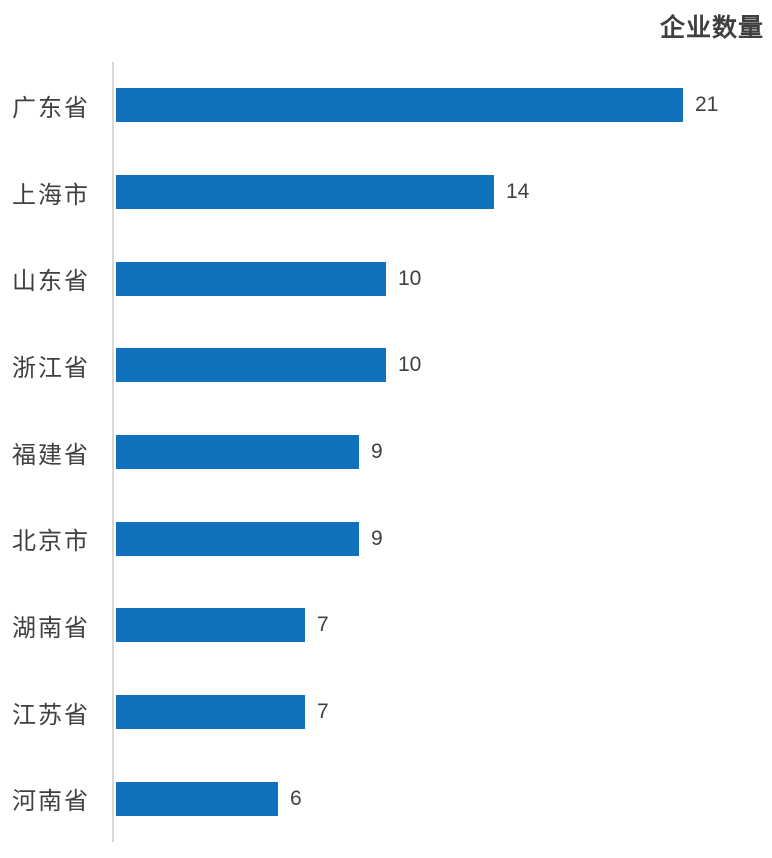 The width and height of the screenshot is (772, 858). Describe the element at coordinates (444, 798) in the screenshot. I see `bar-track: 6` at that location.